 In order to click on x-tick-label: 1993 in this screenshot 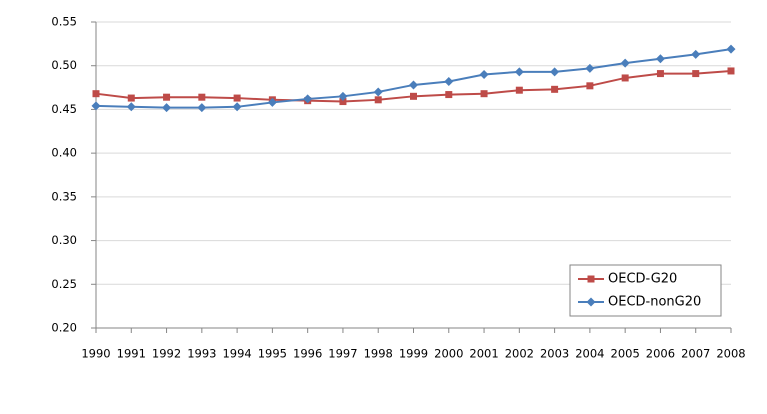, I will do `click(201, 354)`.